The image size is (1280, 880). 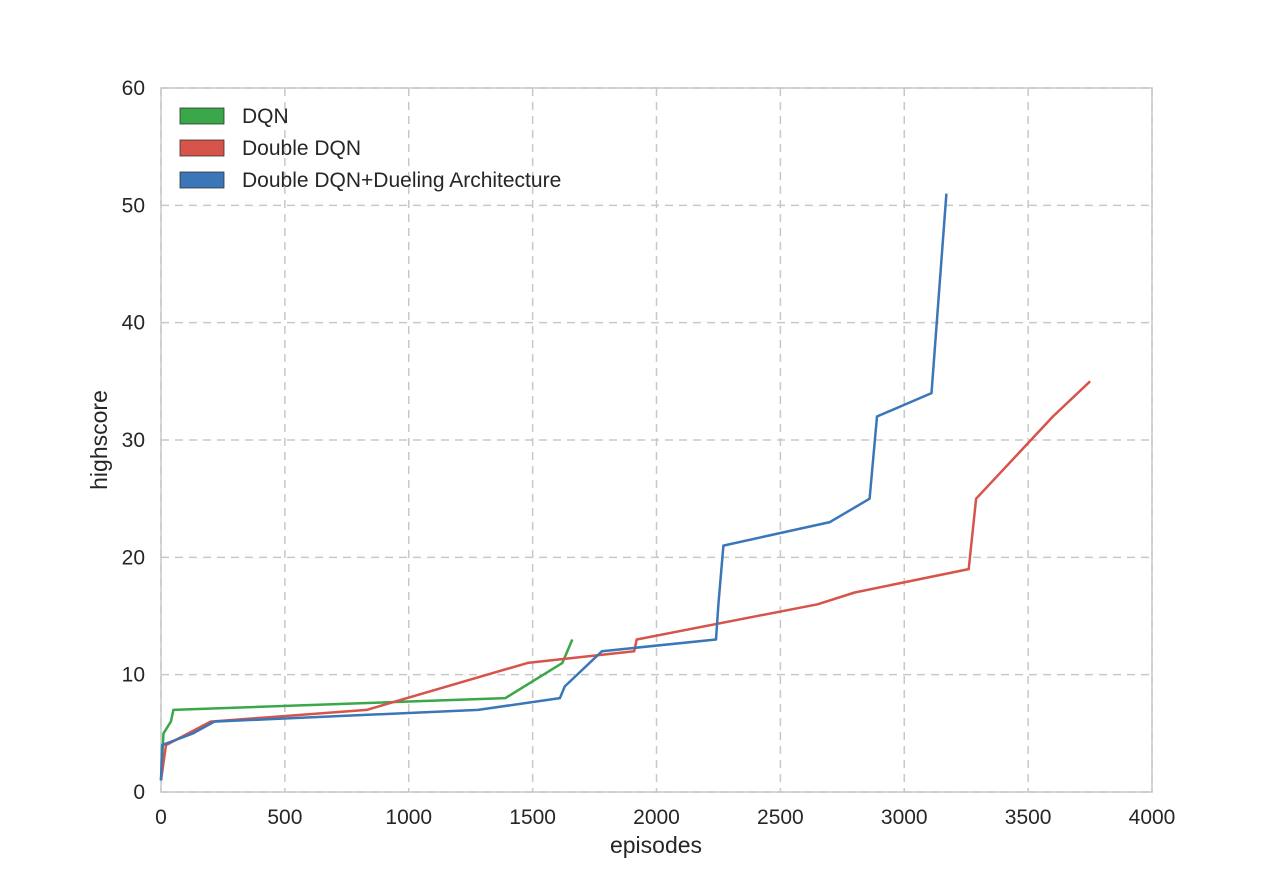 I want to click on y-tick-label: 0, so click(x=139, y=792).